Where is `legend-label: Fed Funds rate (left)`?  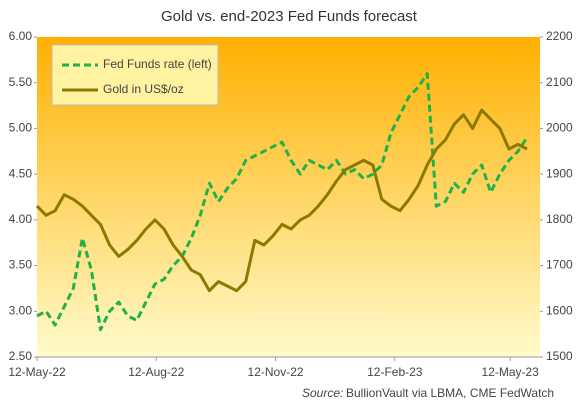 legend-label: Fed Funds rate (left) is located at coordinates (157, 64).